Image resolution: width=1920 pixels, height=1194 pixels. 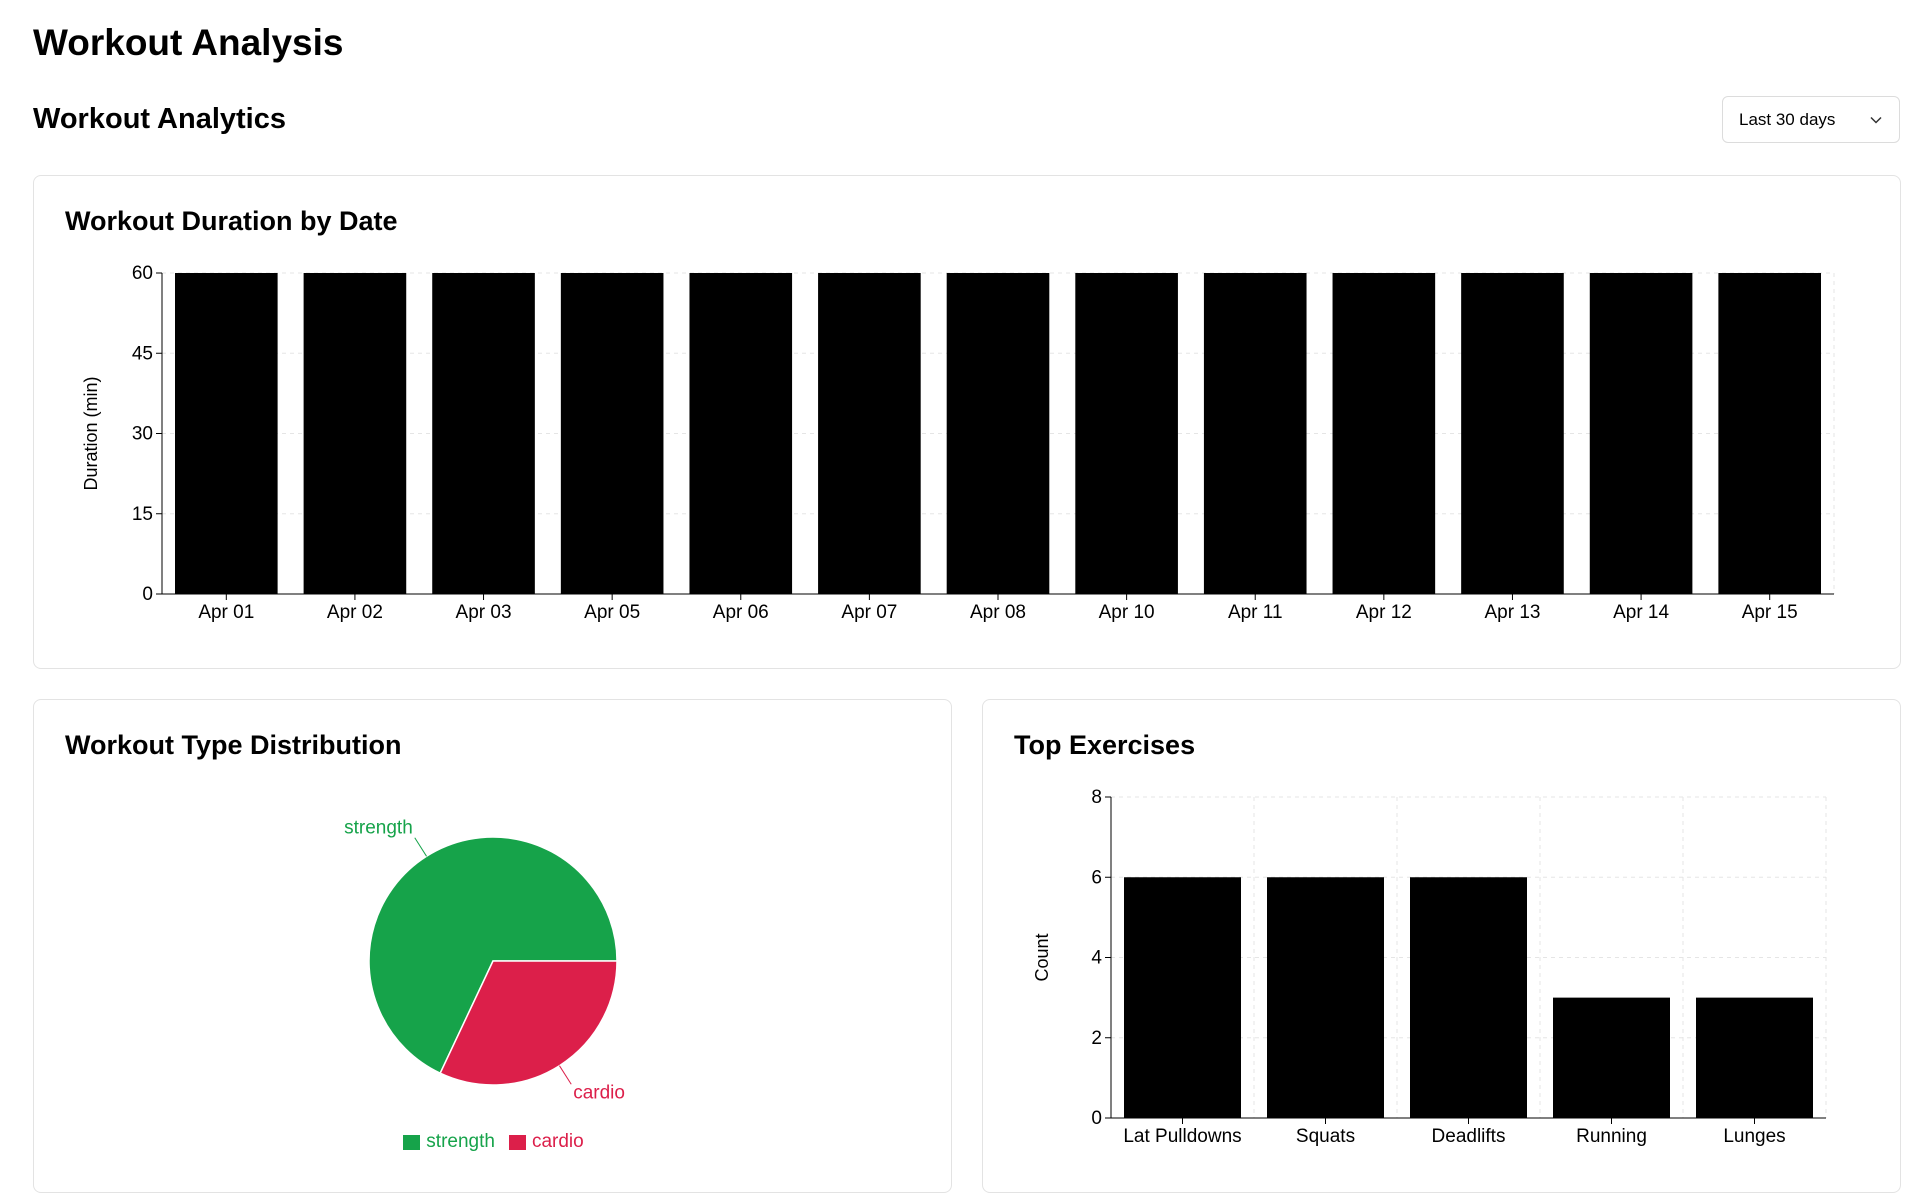 I want to click on date-range-select: Last 30 days, so click(x=1811, y=119).